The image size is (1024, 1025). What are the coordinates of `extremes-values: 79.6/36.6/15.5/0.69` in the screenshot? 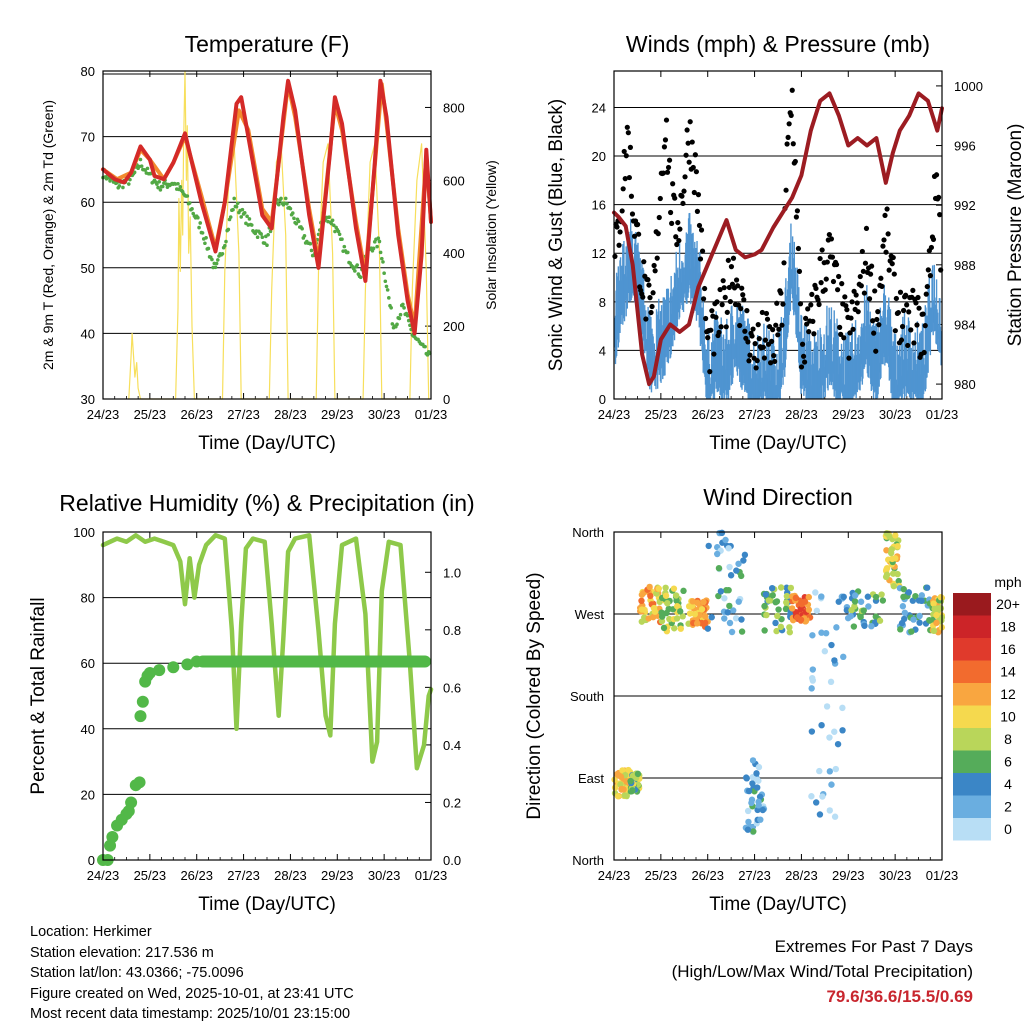 It's located at (899, 996).